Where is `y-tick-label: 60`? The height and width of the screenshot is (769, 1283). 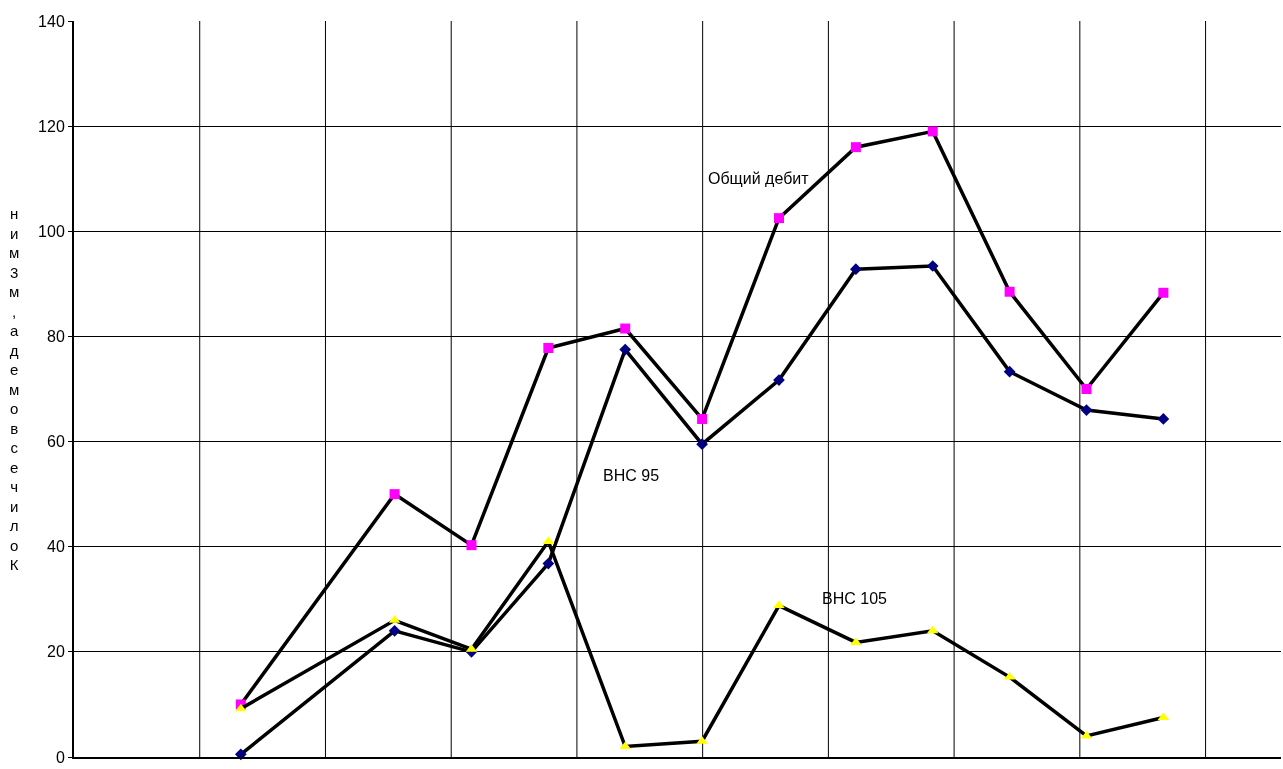
y-tick-label: 60 is located at coordinates (56, 442).